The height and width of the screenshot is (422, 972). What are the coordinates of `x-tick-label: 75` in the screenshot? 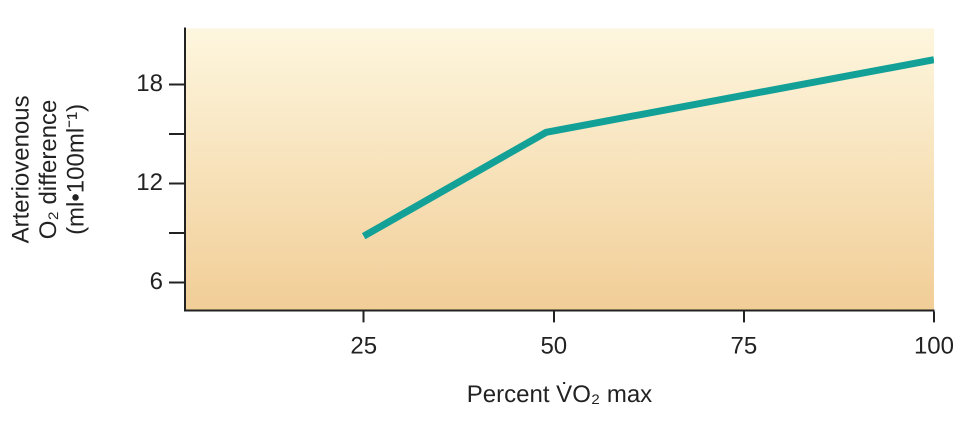 It's located at (744, 346).